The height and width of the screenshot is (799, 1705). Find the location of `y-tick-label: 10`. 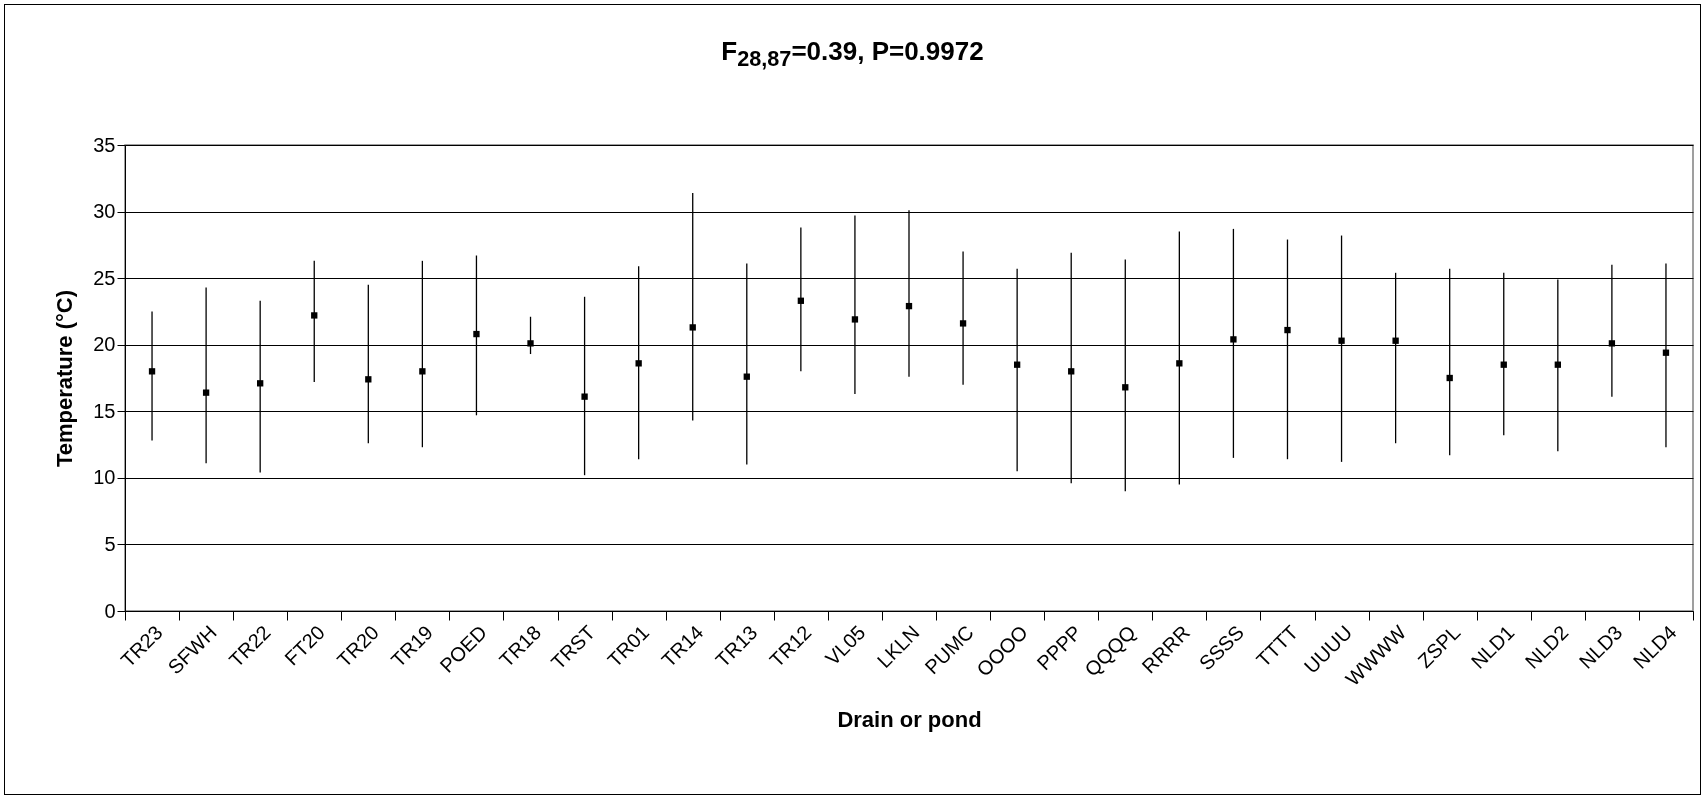

y-tick-label: 10 is located at coordinates (104, 477).